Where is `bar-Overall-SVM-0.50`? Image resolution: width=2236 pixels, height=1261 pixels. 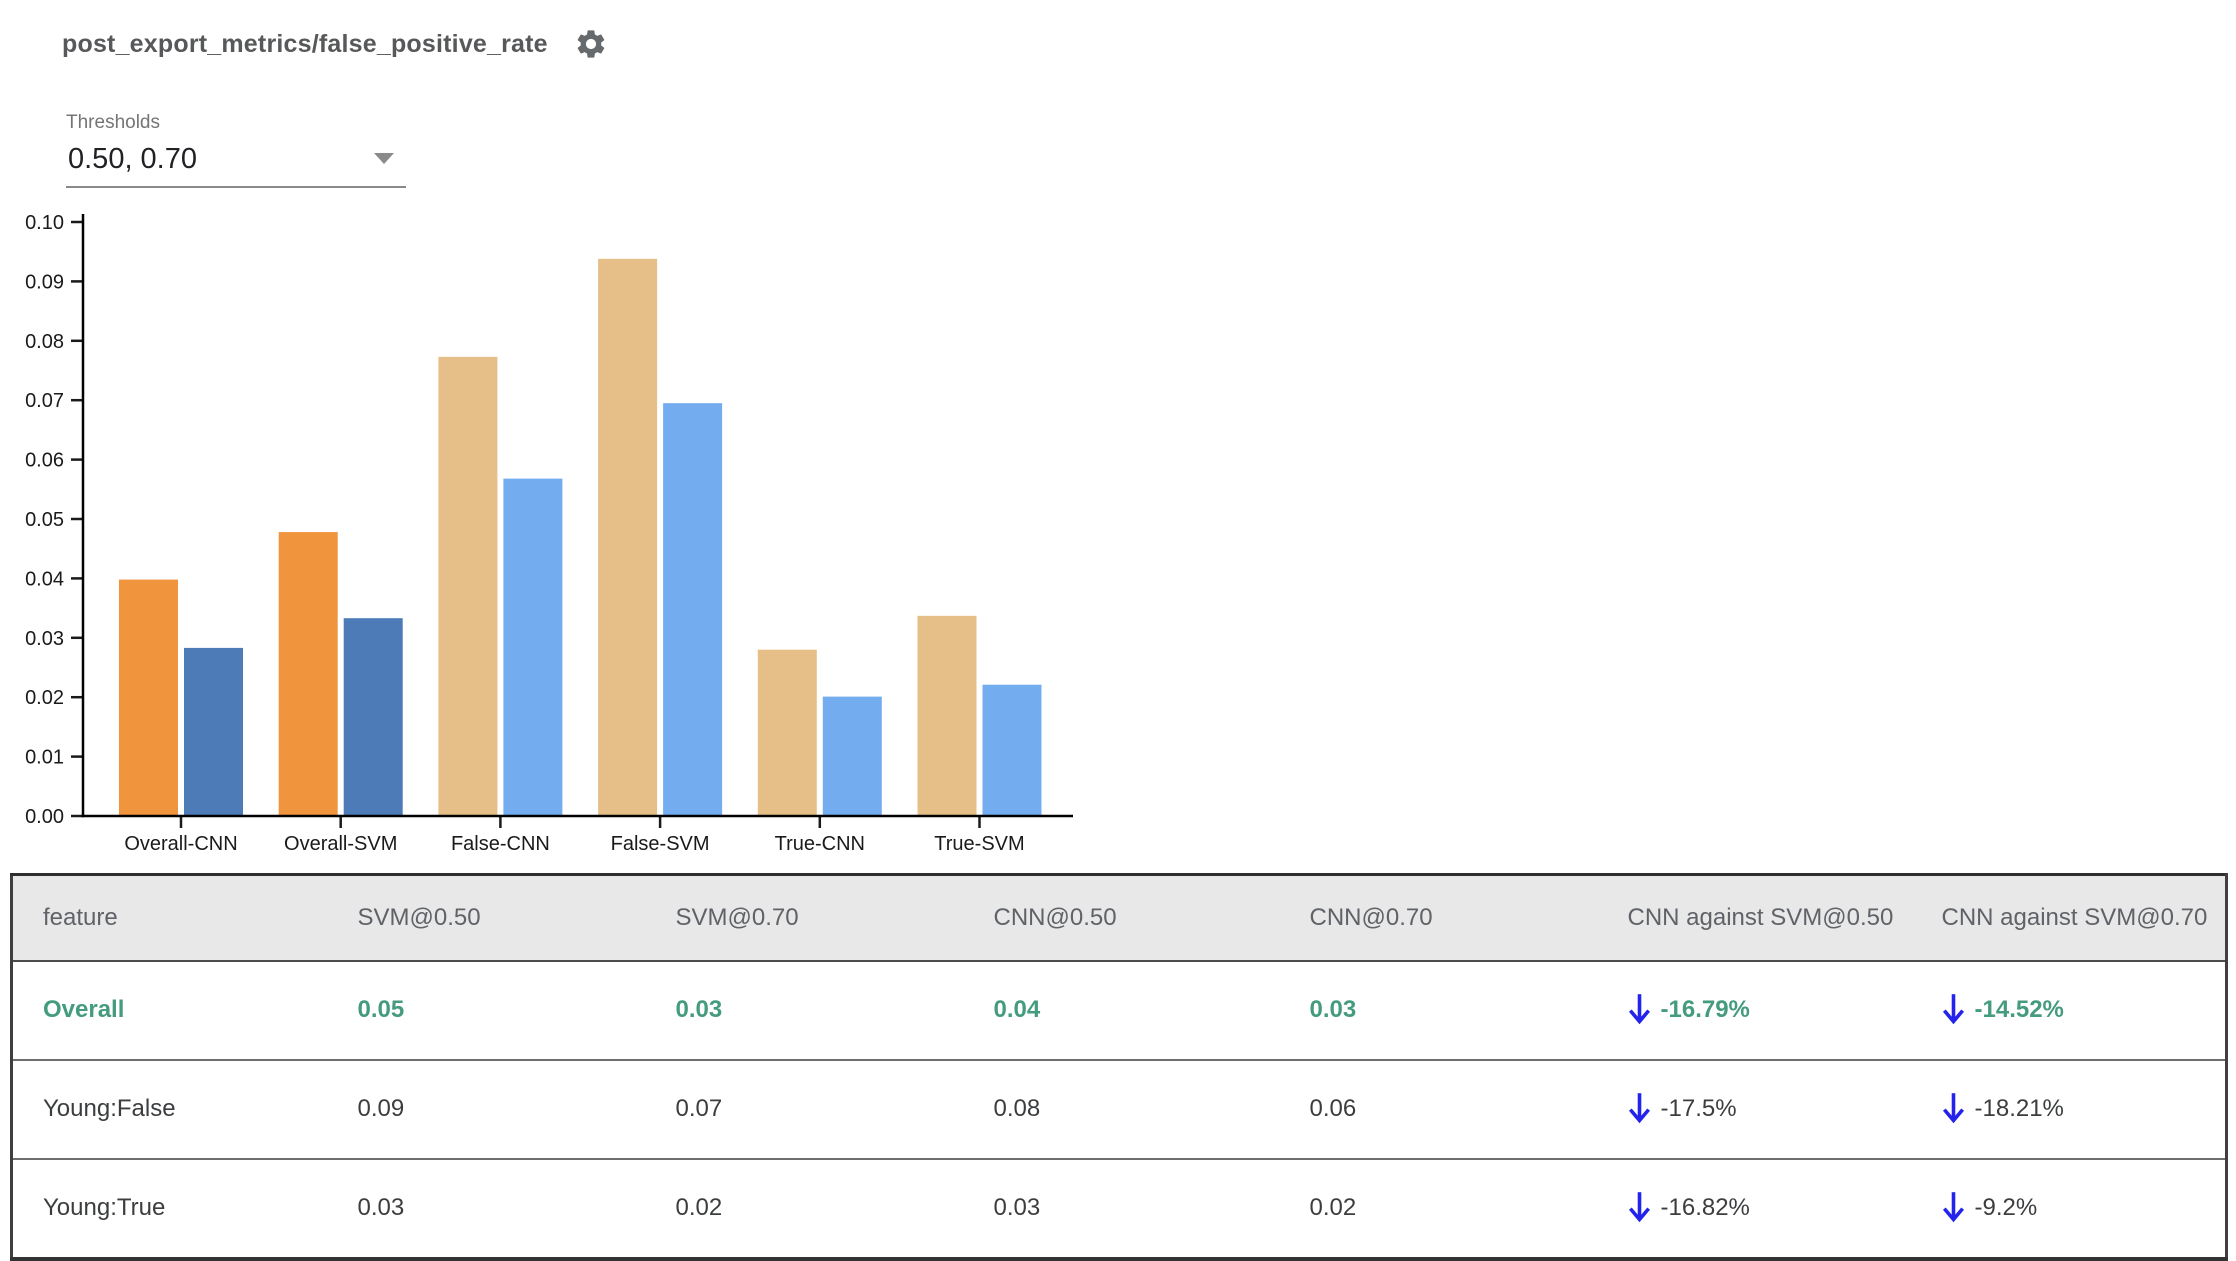
bar-Overall-SVM-0.50 is located at coordinates (308, 674).